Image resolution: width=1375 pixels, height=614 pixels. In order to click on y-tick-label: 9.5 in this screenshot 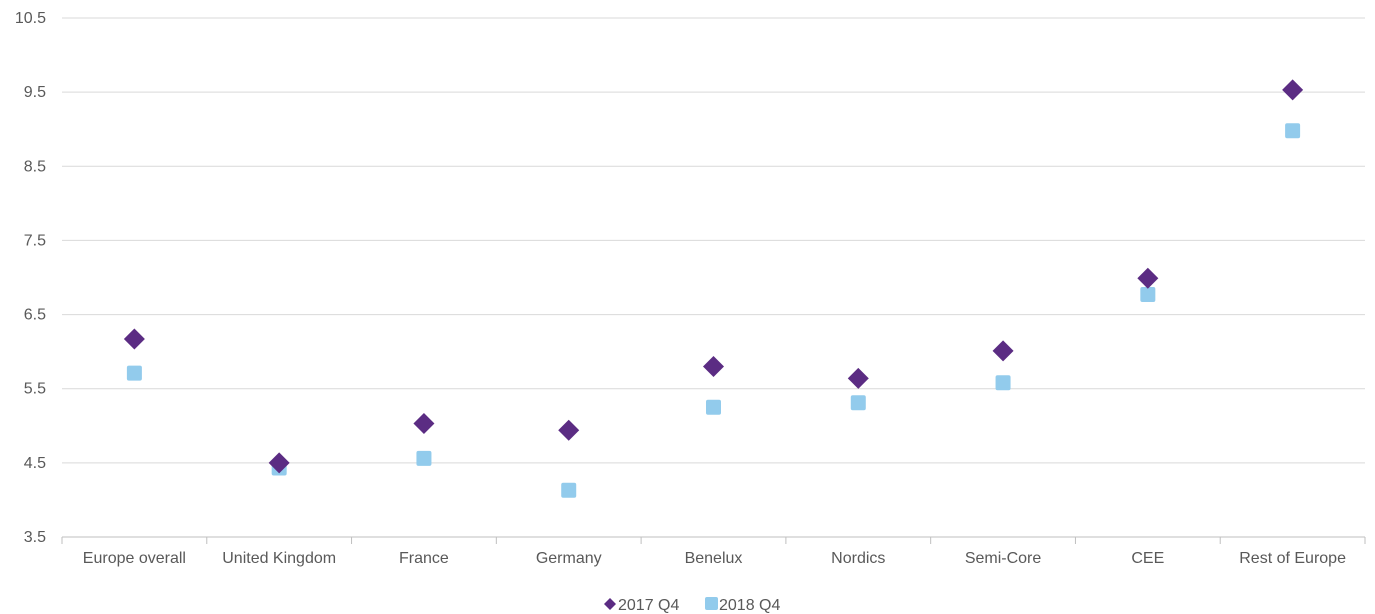, I will do `click(35, 92)`.